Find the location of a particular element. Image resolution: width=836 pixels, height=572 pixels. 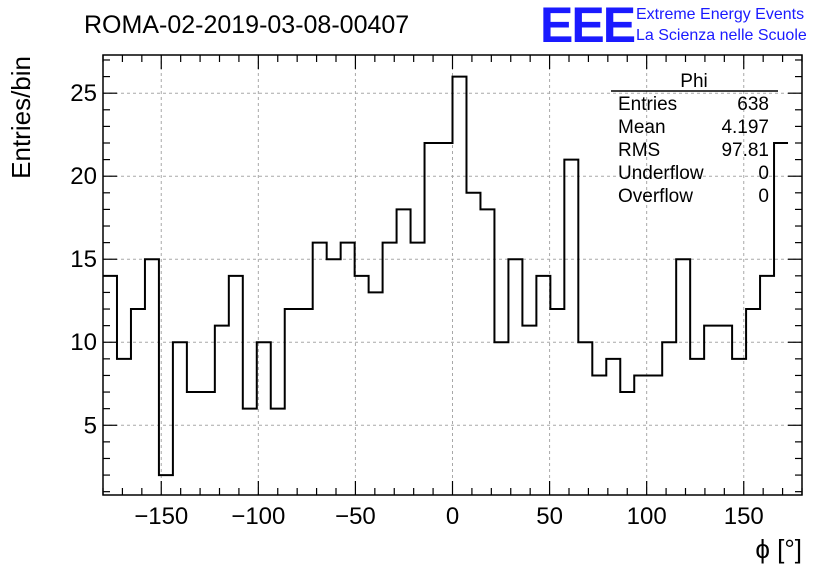

stats-label-rms: RMS is located at coordinates (639, 150).